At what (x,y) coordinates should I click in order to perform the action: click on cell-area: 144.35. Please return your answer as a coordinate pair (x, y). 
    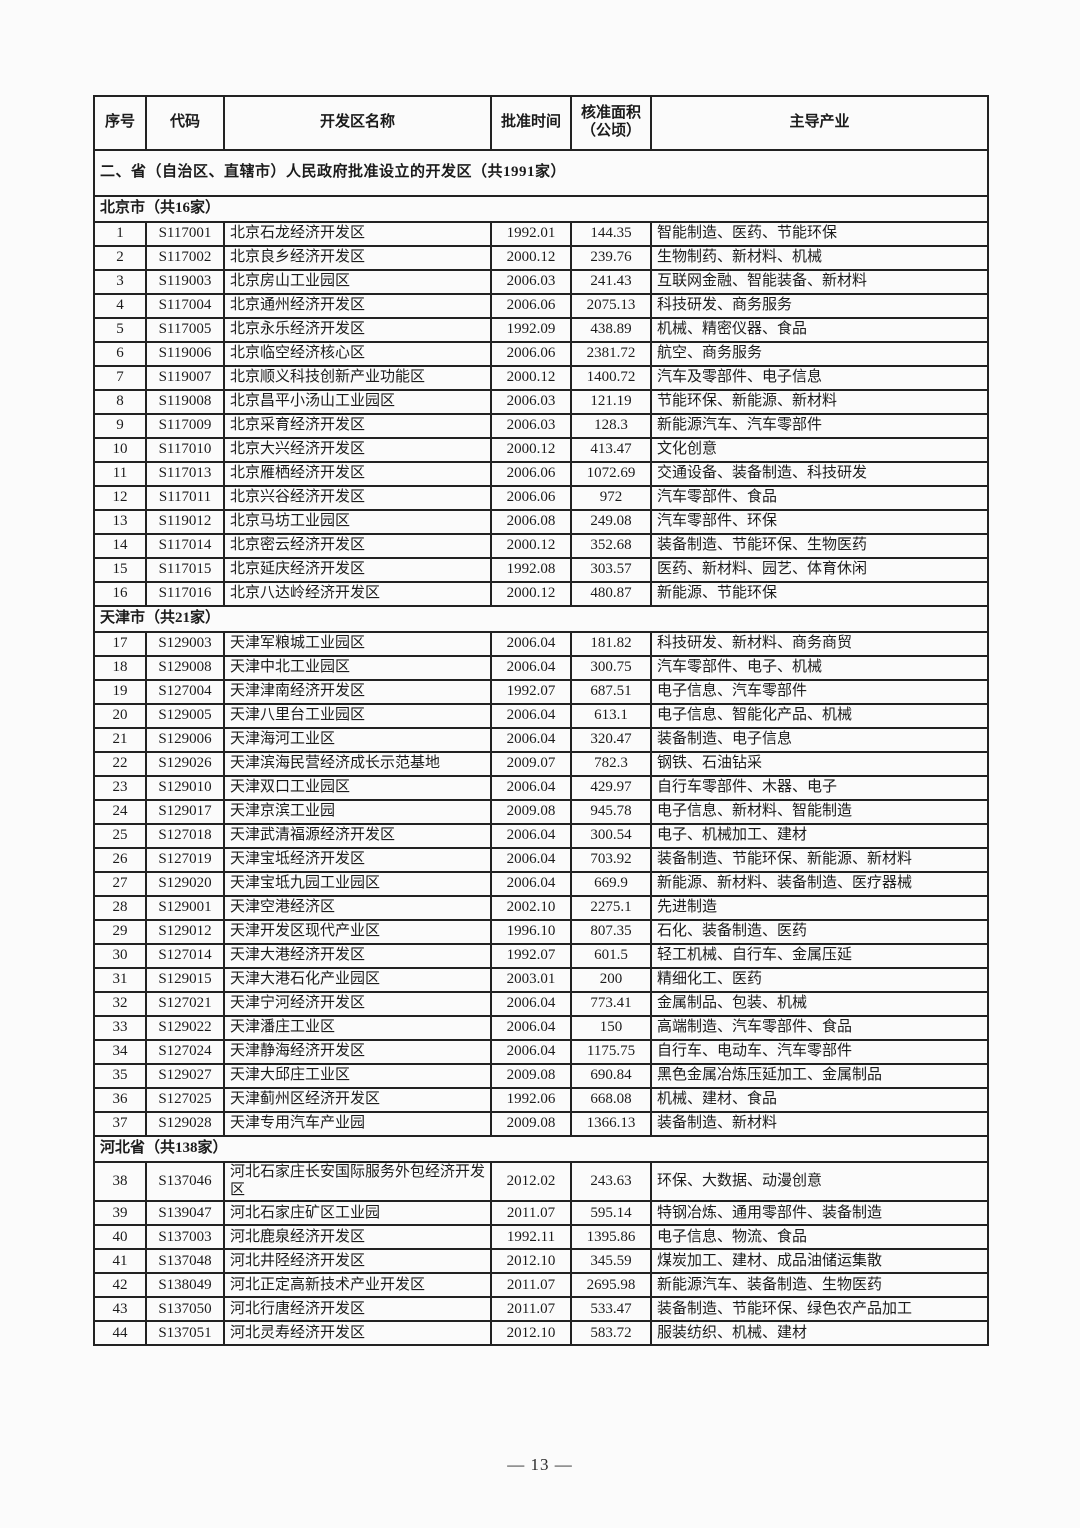
    Looking at the image, I should click on (611, 234).